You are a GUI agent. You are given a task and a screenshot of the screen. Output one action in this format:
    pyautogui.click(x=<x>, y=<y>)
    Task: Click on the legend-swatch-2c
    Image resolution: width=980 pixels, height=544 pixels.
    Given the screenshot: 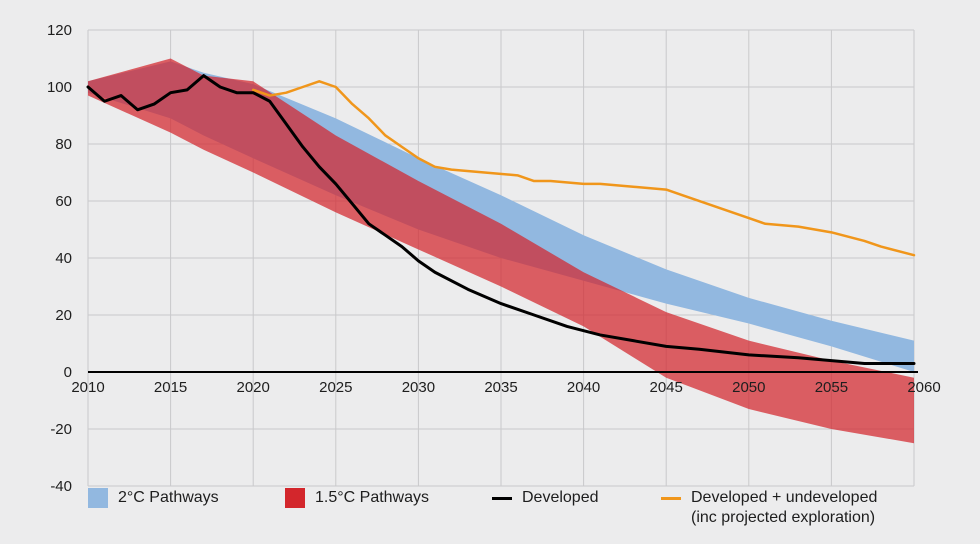 What is the action you would take?
    pyautogui.click(x=98, y=498)
    